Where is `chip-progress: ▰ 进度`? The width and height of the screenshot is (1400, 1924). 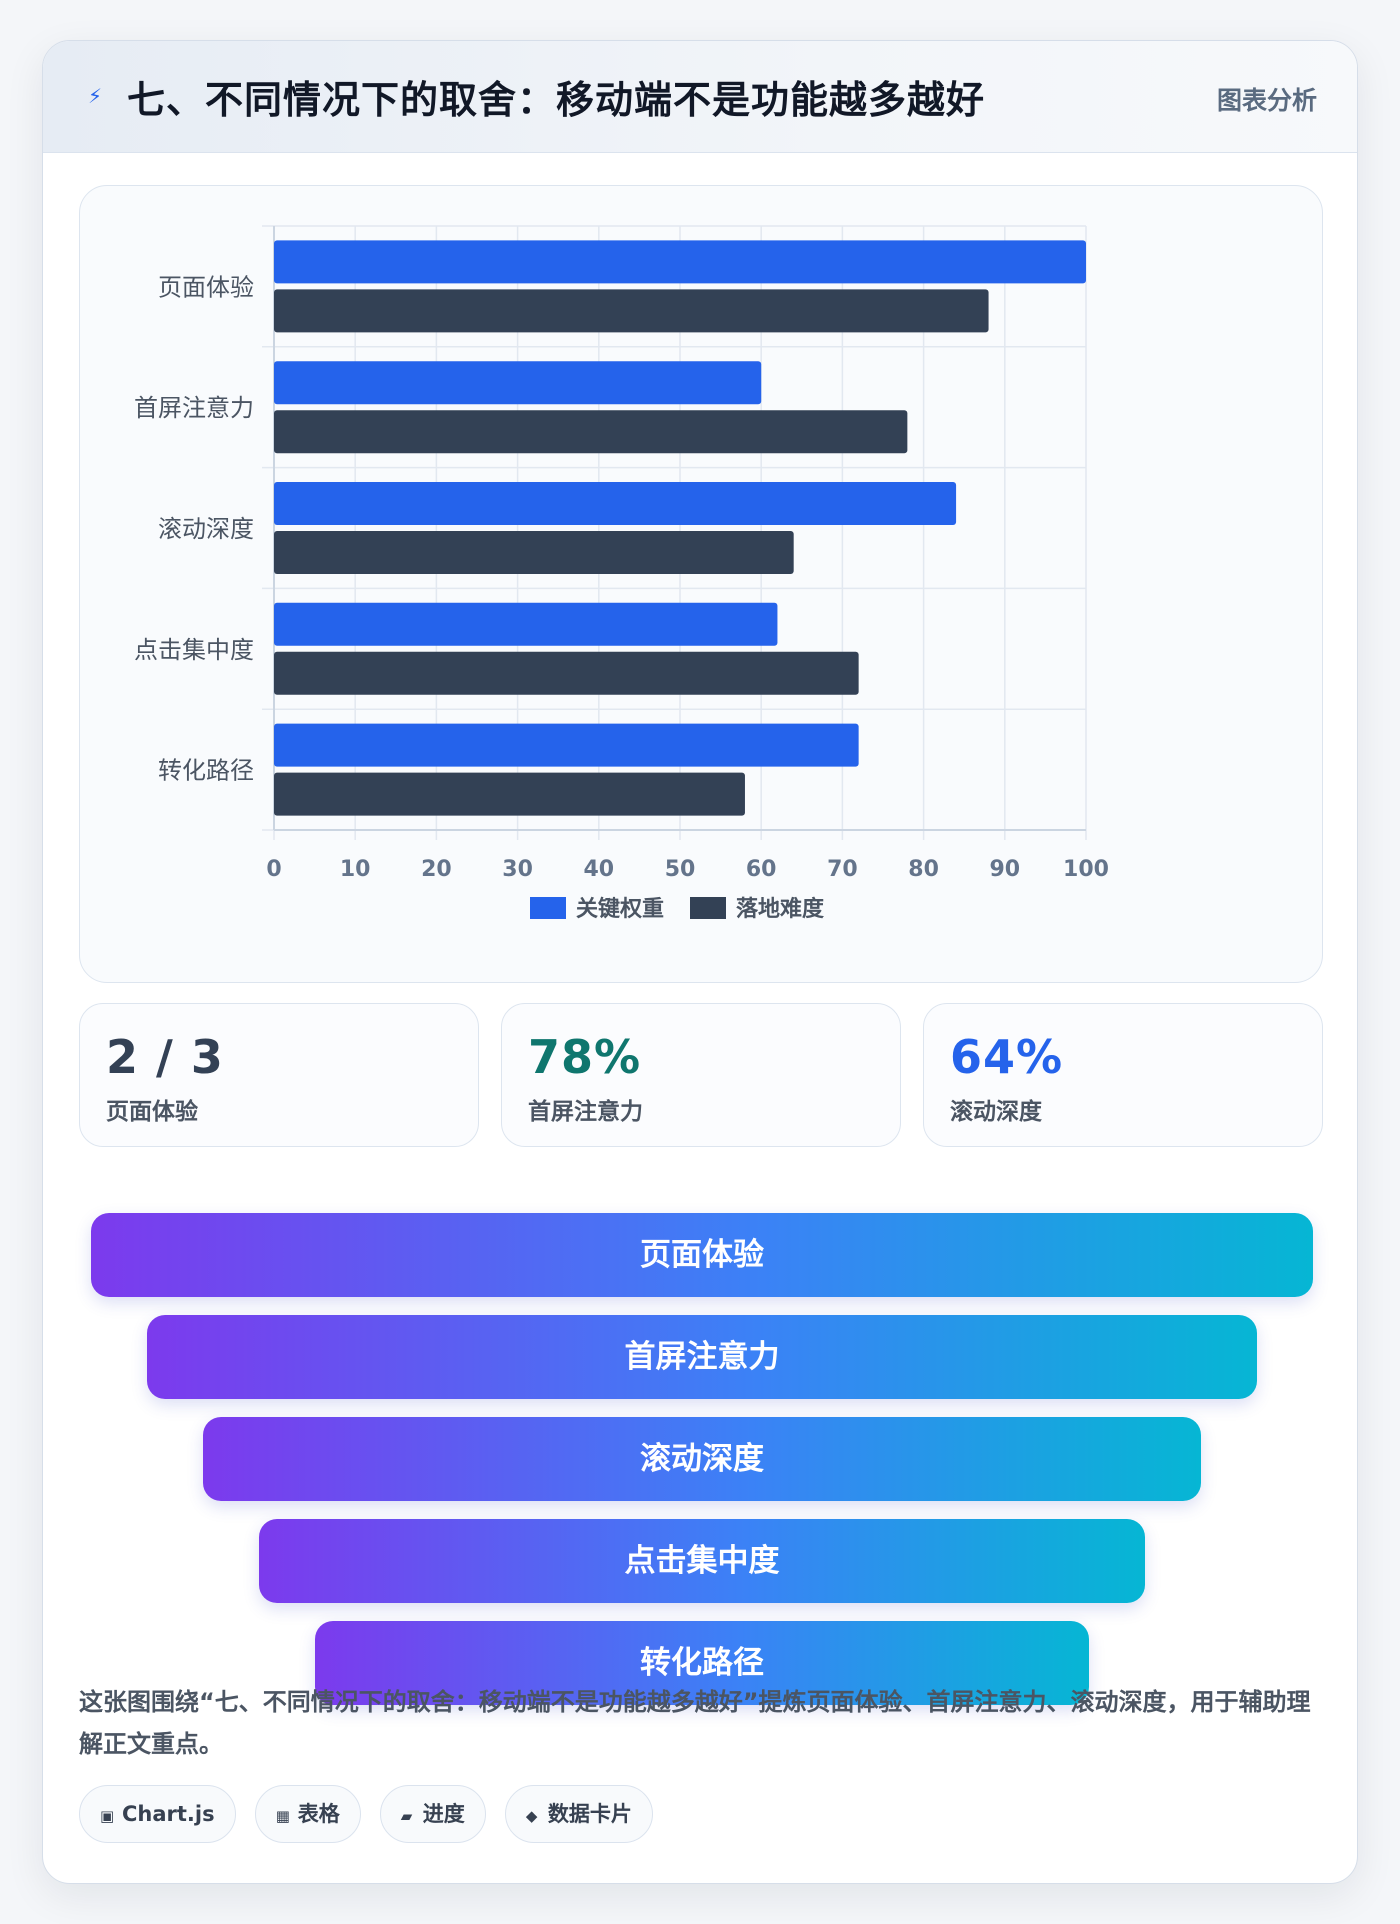
chip-progress: ▰ 进度 is located at coordinates (432, 1814).